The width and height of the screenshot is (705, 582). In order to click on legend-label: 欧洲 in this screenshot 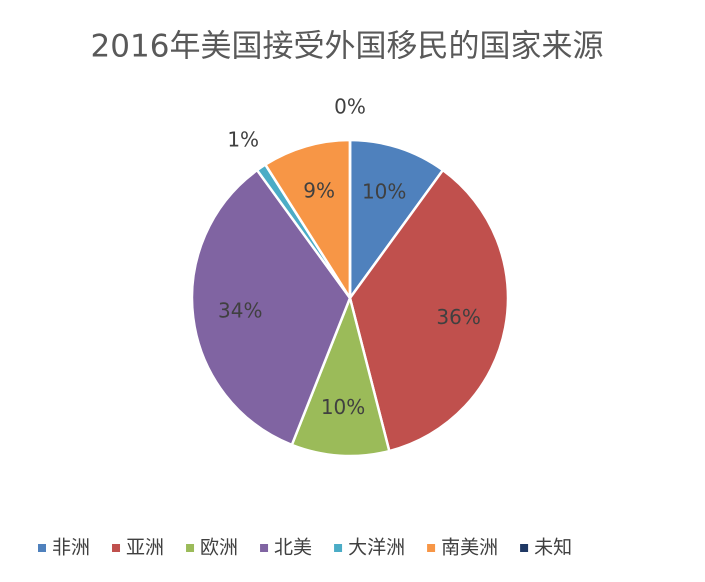, I will do `click(219, 548)`.